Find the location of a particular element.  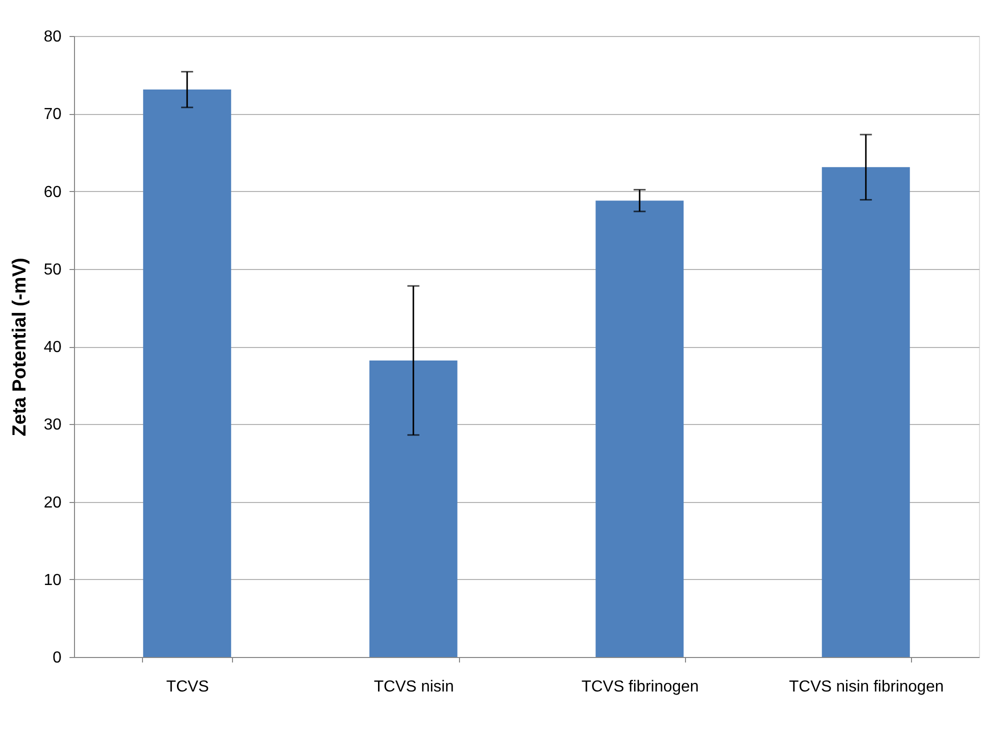

x-tick-label: TCVS fibrinogen is located at coordinates (640, 687).